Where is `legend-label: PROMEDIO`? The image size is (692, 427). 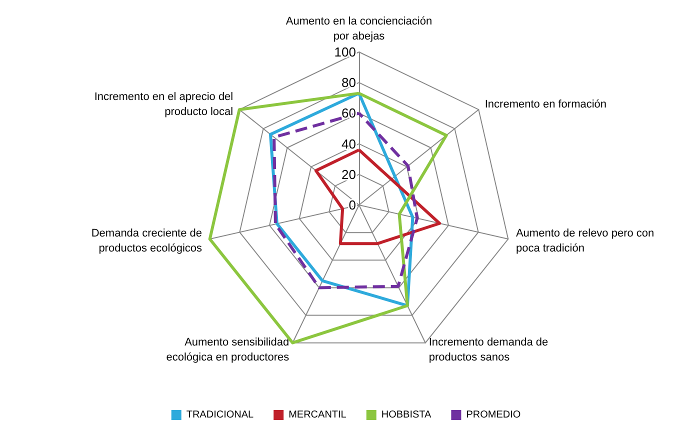
legend-label: PROMEDIO is located at coordinates (493, 415).